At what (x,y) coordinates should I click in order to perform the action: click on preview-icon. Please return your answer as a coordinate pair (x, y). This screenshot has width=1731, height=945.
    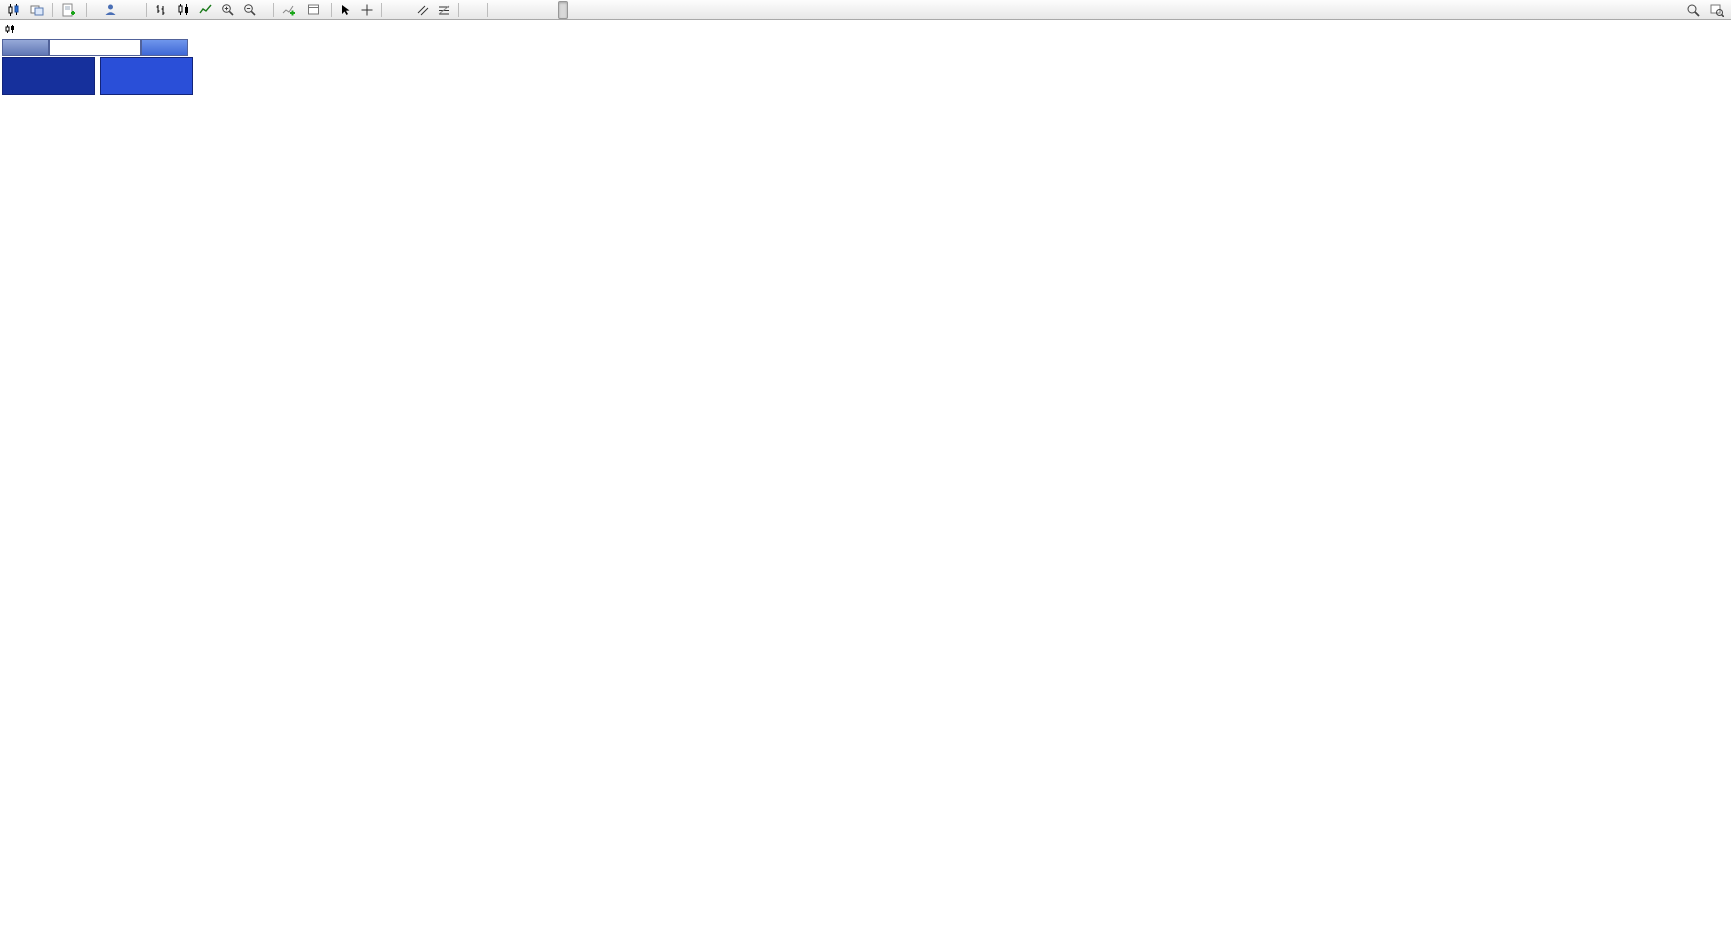
    Looking at the image, I should click on (1717, 10).